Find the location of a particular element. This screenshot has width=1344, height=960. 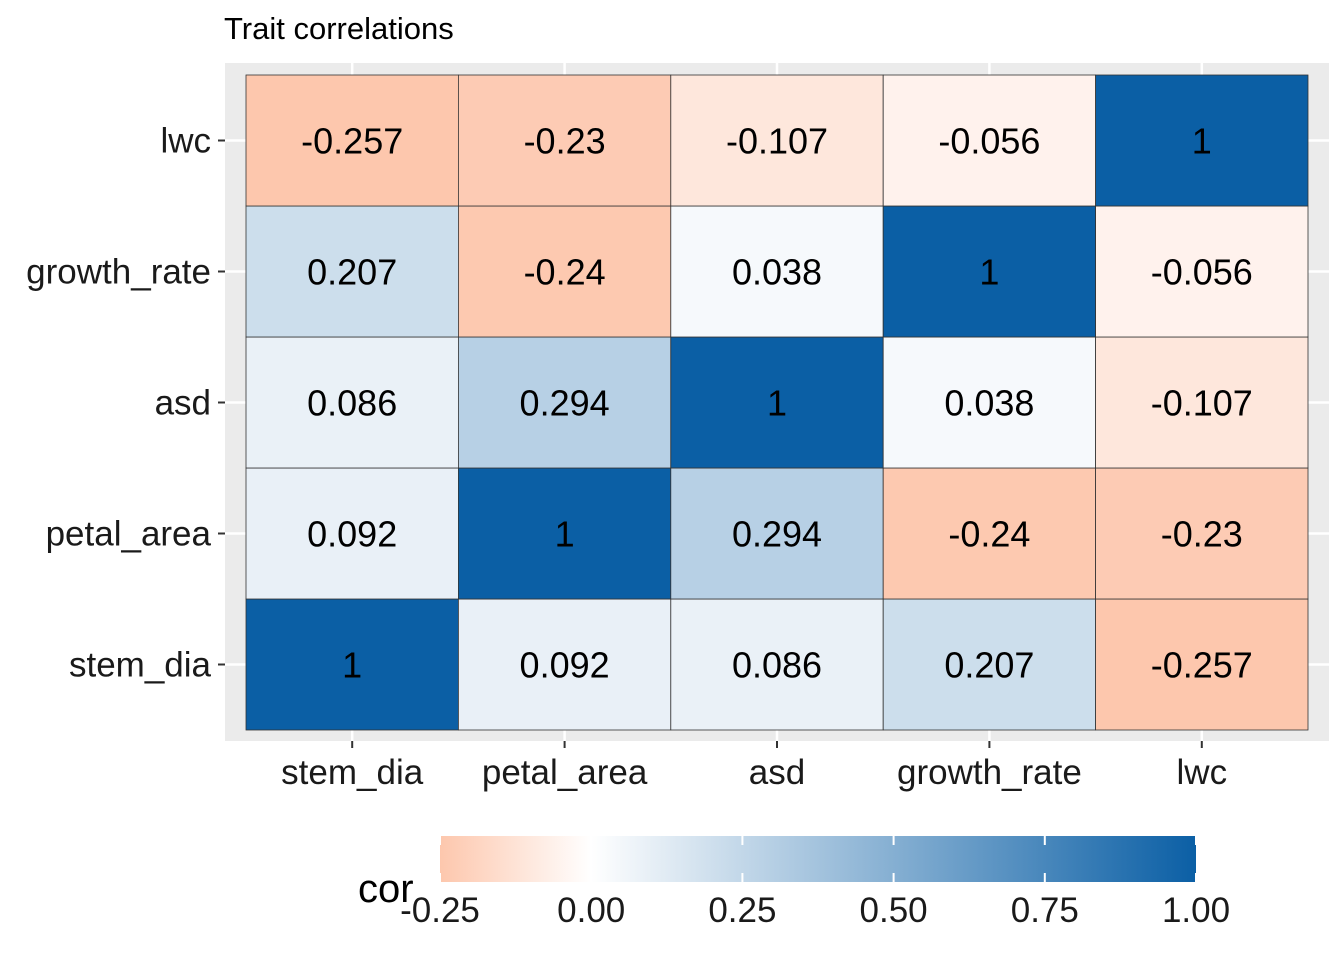

y-tick-label: lwc is located at coordinates (185, 141).